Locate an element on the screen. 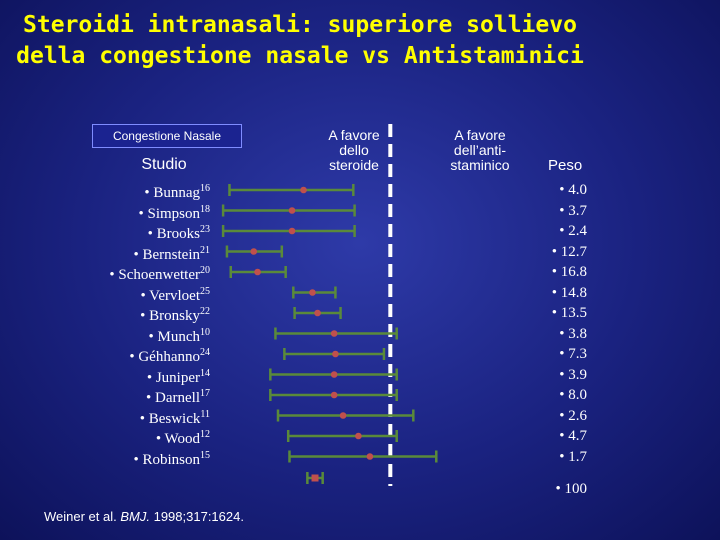 The height and width of the screenshot is (540, 720). study-reference: 25 is located at coordinates (205, 291).